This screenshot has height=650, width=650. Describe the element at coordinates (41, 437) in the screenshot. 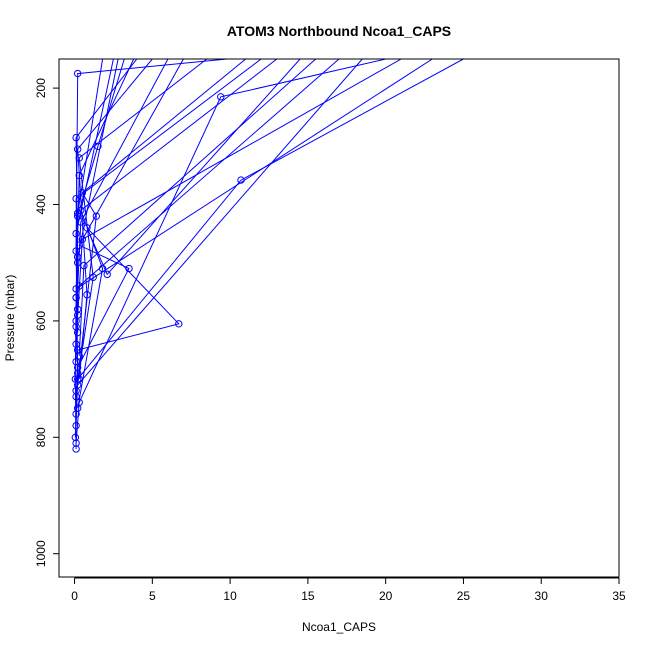

I see `y-tick-label: 800` at that location.